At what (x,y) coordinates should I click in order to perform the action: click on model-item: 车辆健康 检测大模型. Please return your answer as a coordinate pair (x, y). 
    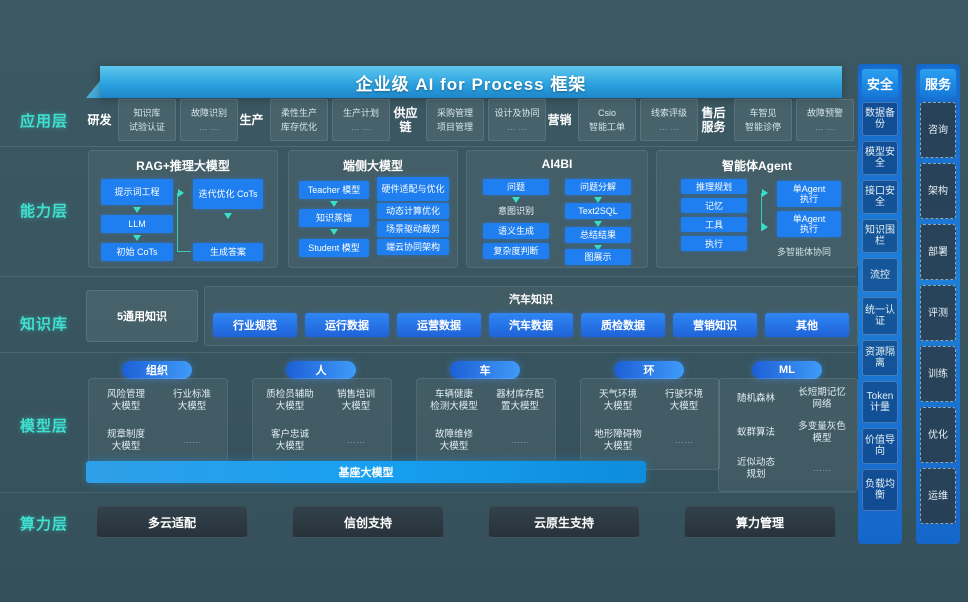
    Looking at the image, I should click on (454, 400).